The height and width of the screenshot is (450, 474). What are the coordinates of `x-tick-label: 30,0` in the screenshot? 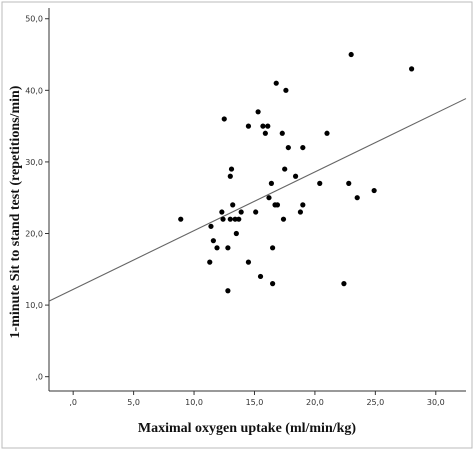 It's located at (436, 402).